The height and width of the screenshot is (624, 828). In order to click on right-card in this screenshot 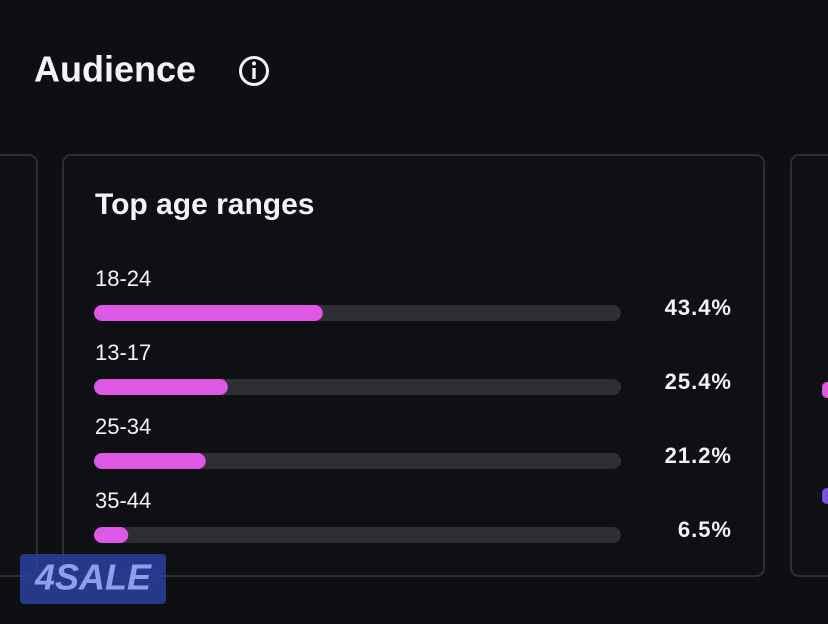, I will do `click(809, 365)`.